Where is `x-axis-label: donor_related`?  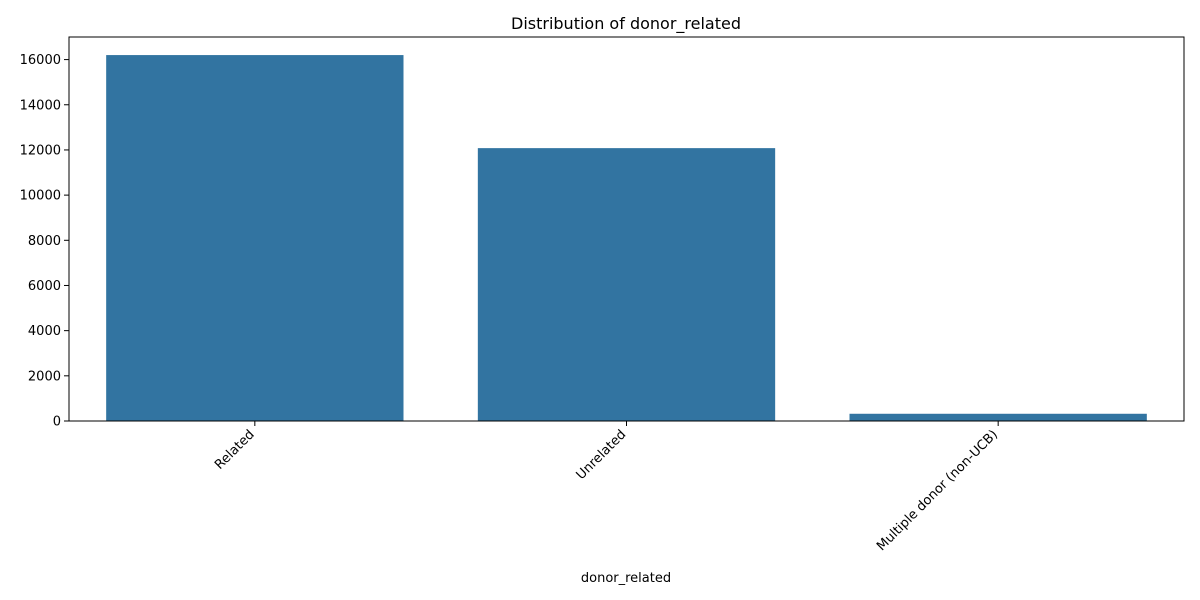
x-axis-label: donor_related is located at coordinates (626, 578).